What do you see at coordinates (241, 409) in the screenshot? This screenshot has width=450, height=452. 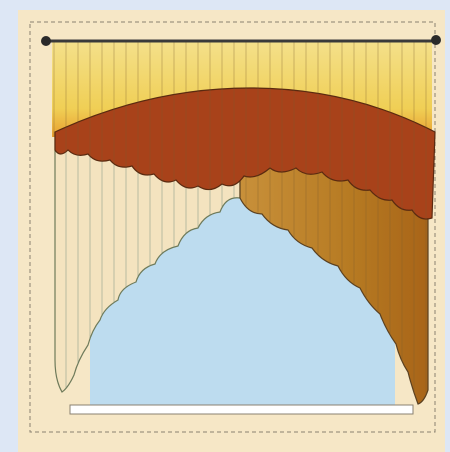 I see `window-sill` at bounding box center [241, 409].